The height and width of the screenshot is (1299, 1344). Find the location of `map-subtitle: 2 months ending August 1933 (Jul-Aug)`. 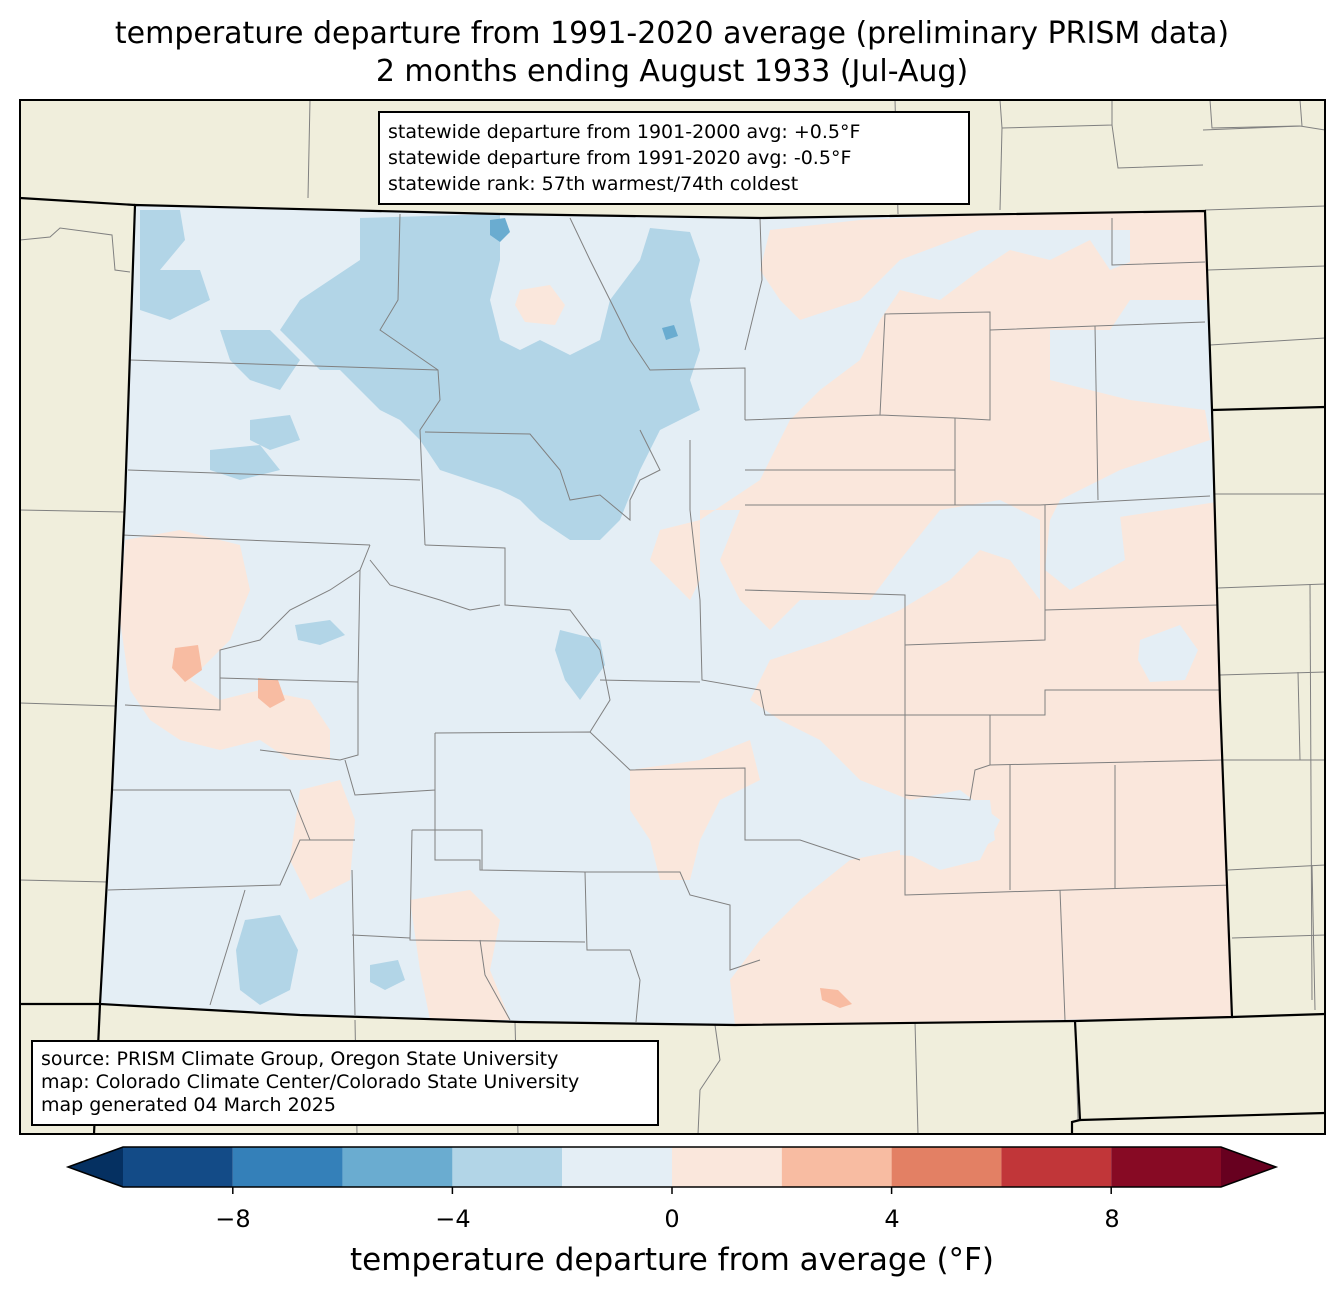

map-subtitle: 2 months ending August 1933 (Jul-Aug) is located at coordinates (672, 71).